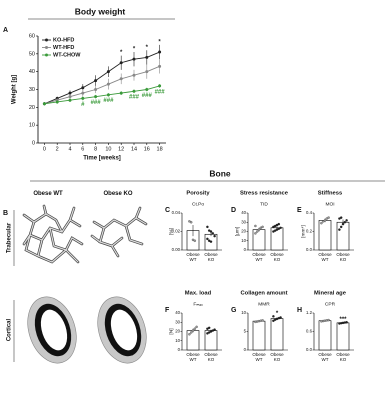 Image resolution: width=391 pixels, height=400 pixels. What do you see at coordinates (176, 249) in the screenshot?
I see `y-tick-label: 0.00` at bounding box center [176, 249].